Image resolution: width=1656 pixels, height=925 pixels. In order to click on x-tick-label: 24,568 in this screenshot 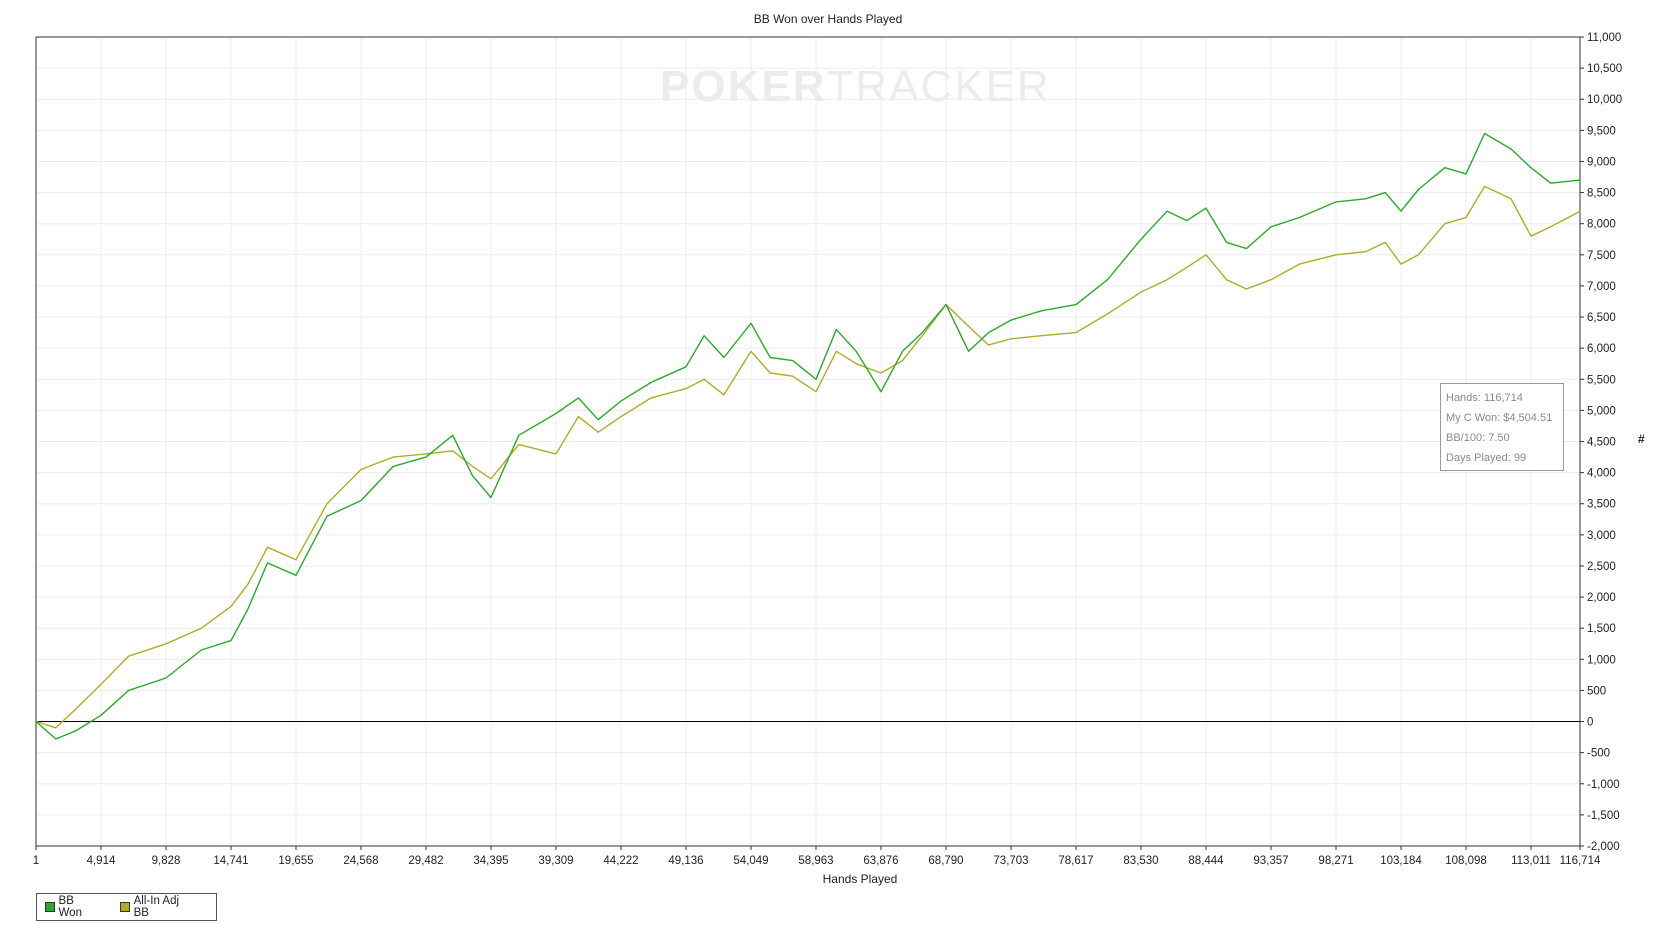, I will do `click(360, 861)`.